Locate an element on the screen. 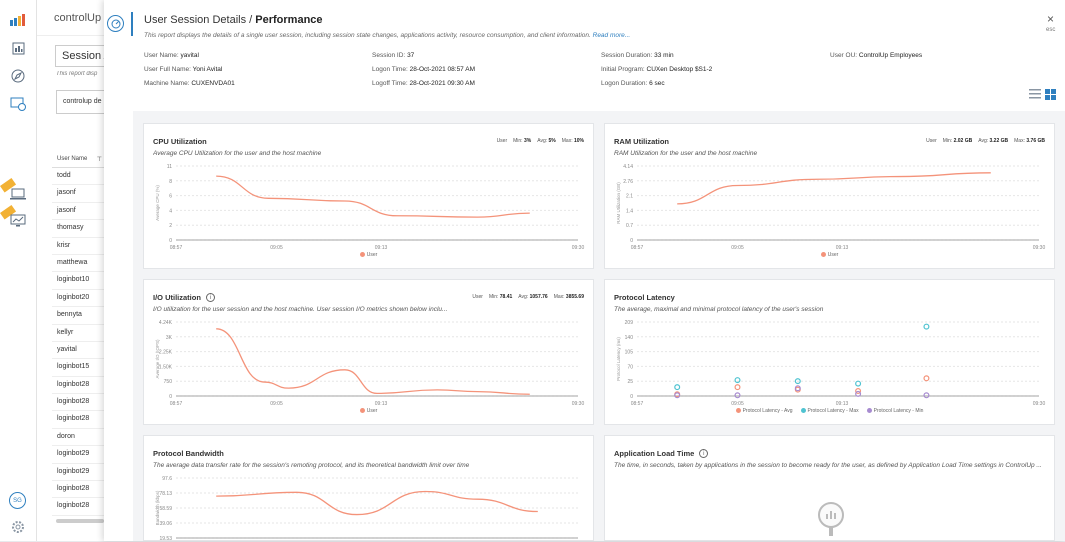  stat-min-label: Min: is located at coordinates (518, 141).